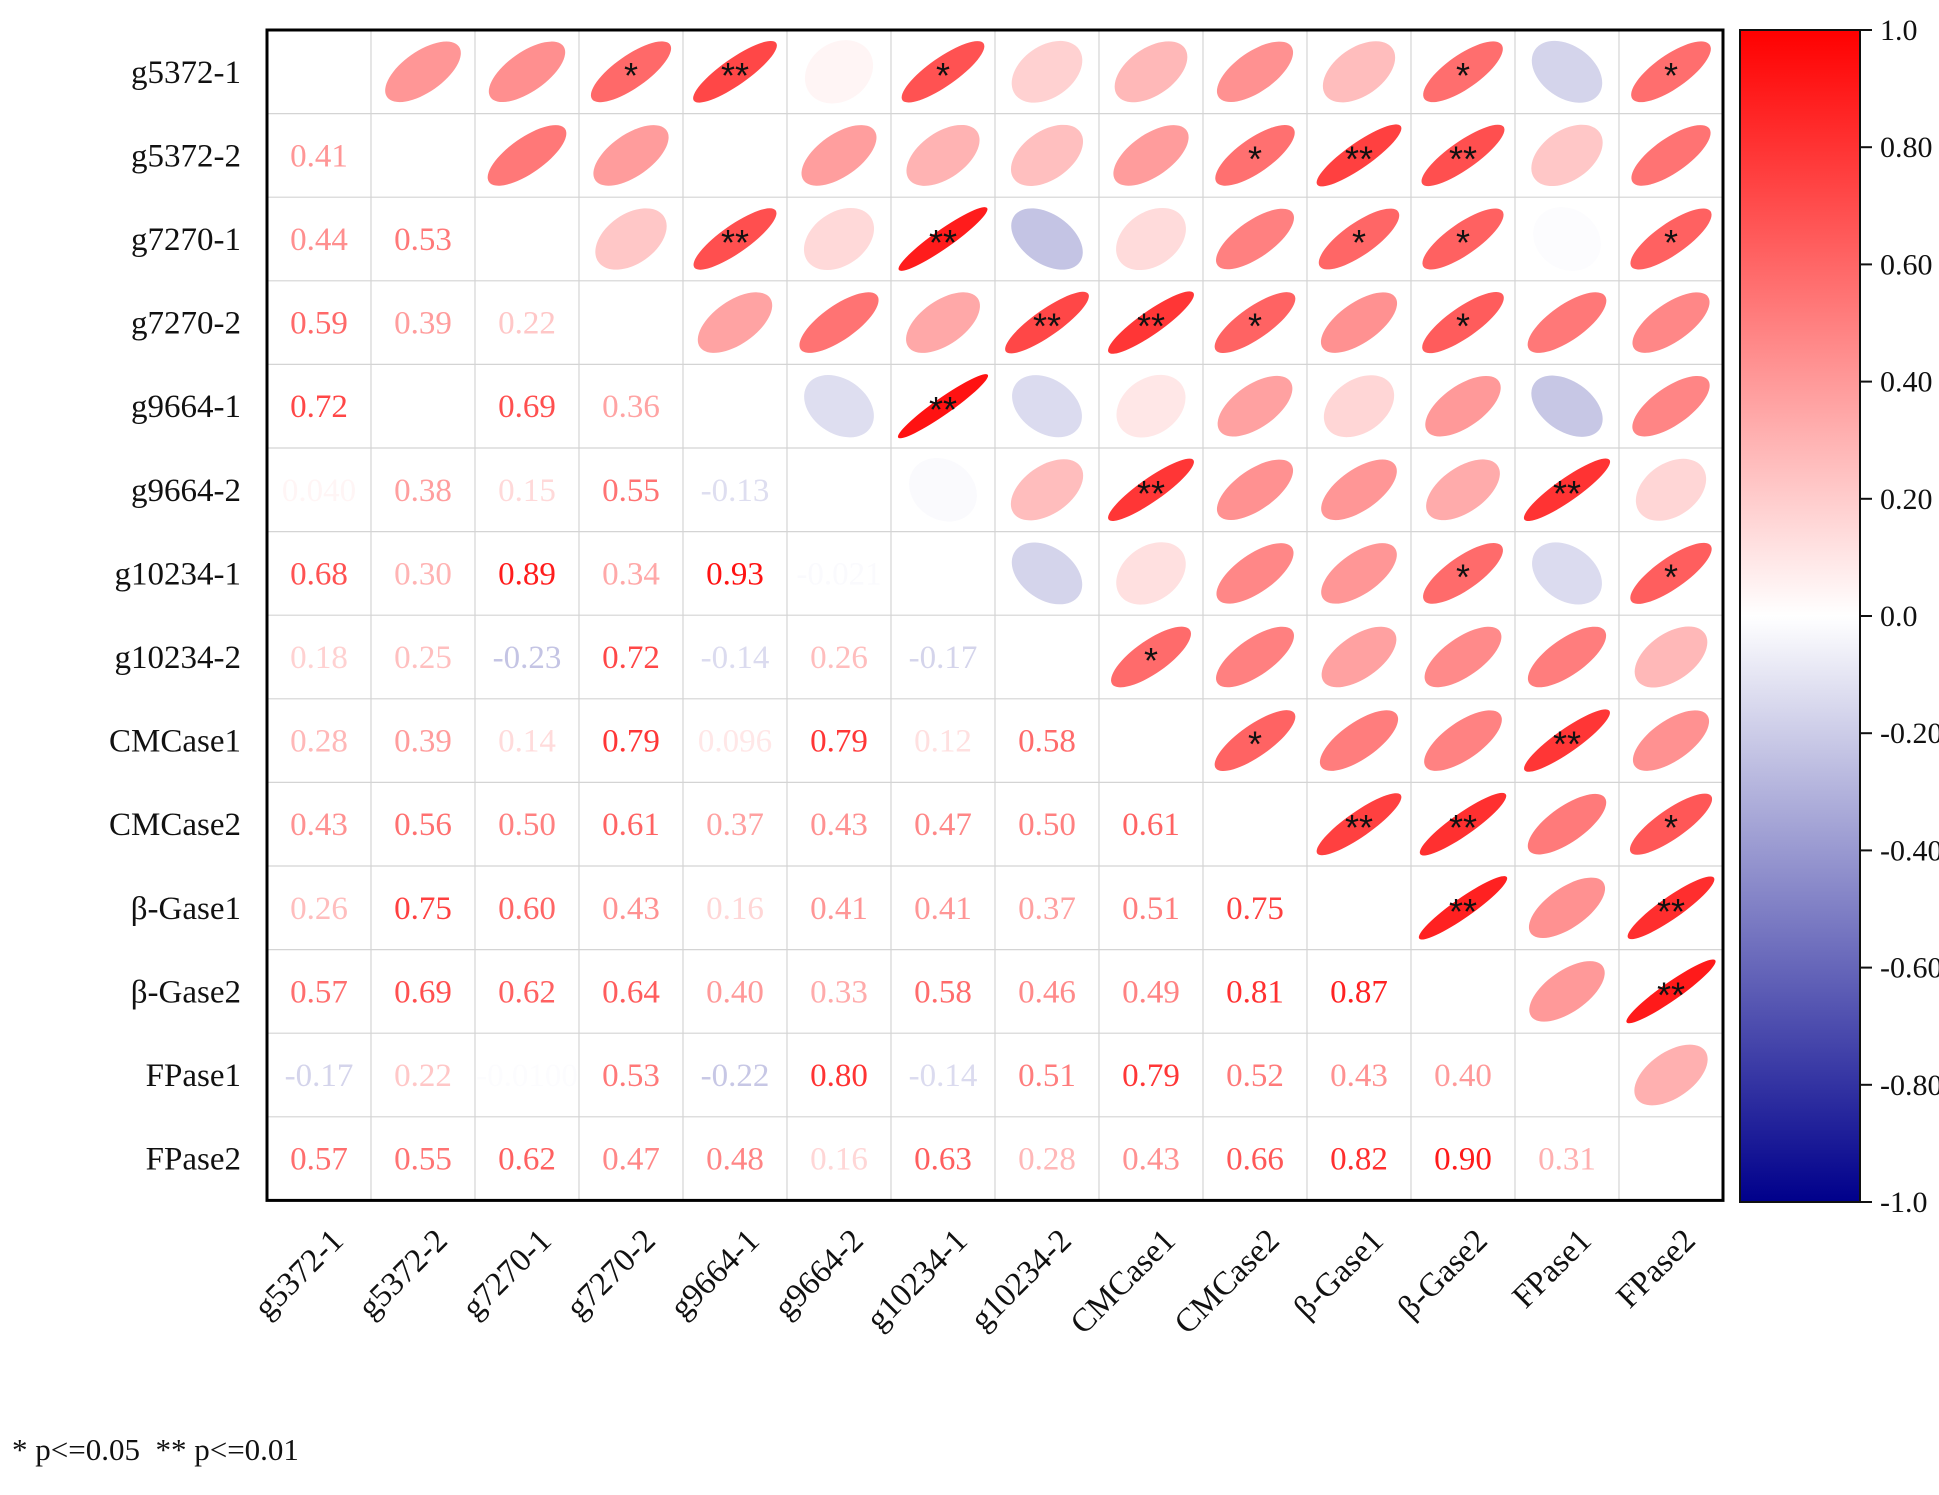 The width and height of the screenshot is (1939, 1495). What do you see at coordinates (631, 491) in the screenshot?
I see `corr-value-g9664-2-g7270-2: 0.55` at bounding box center [631, 491].